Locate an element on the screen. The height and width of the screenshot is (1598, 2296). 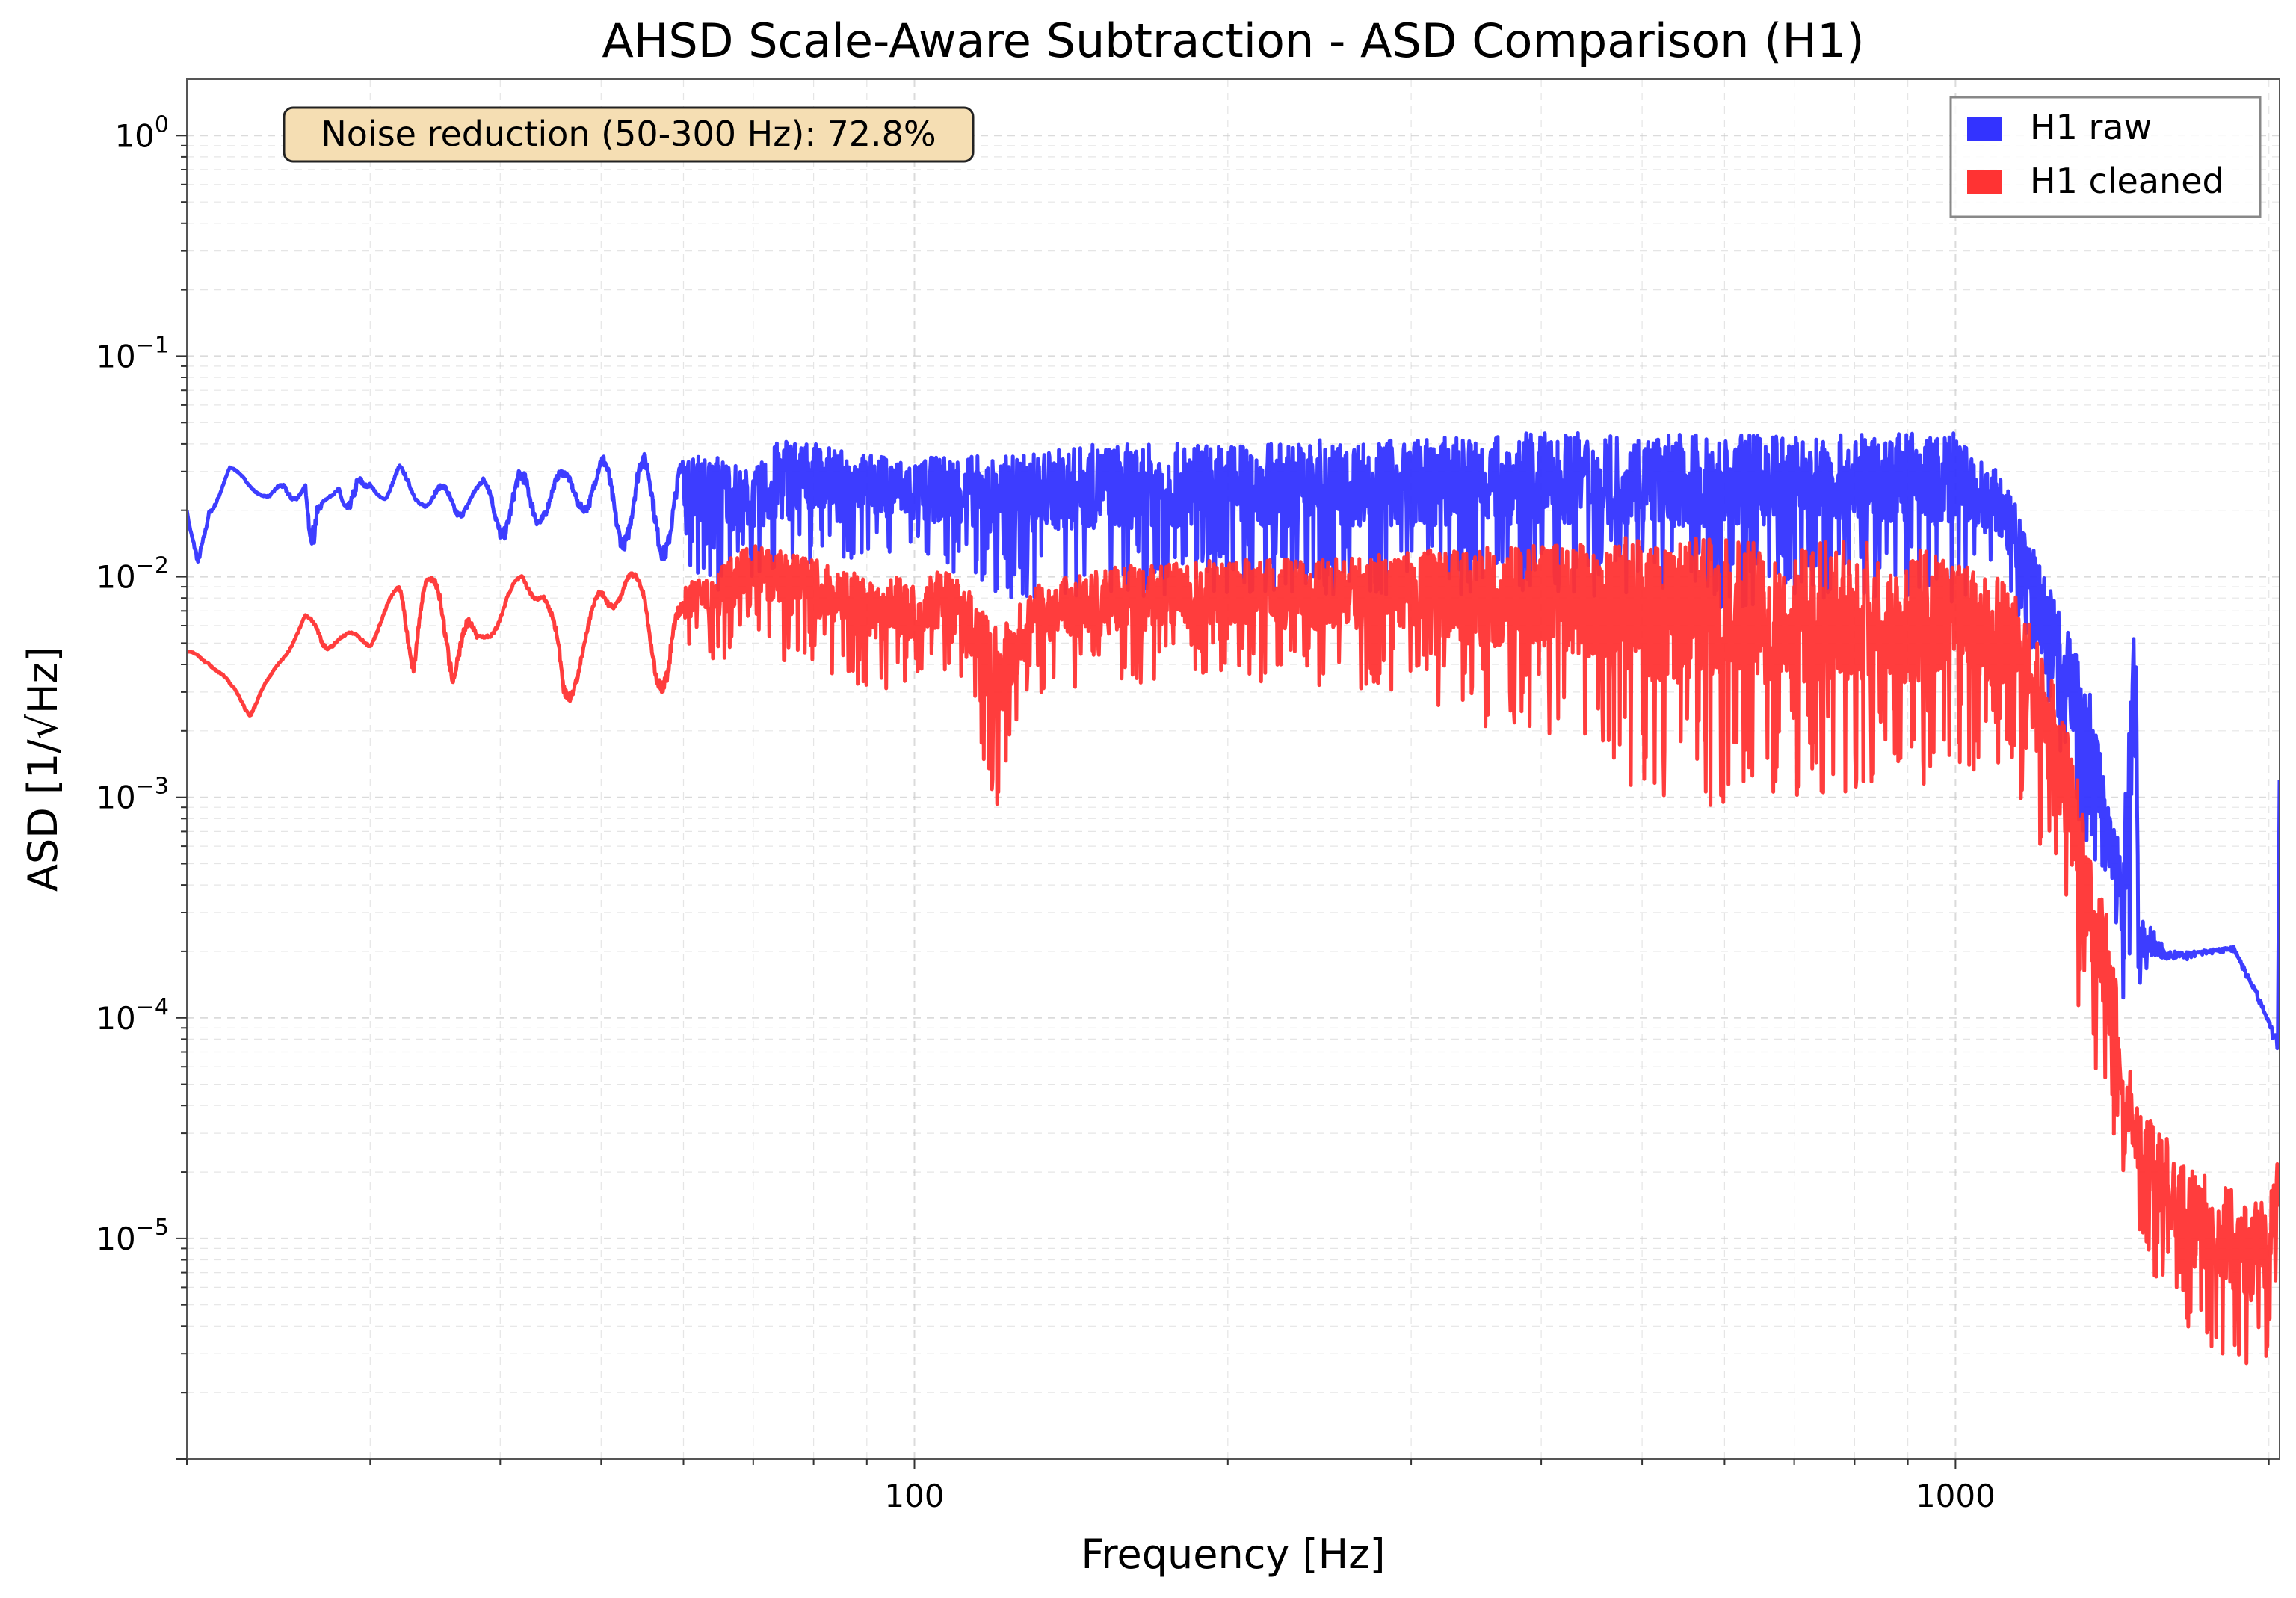
legend-label-raw: H1 raw is located at coordinates (2091, 127).